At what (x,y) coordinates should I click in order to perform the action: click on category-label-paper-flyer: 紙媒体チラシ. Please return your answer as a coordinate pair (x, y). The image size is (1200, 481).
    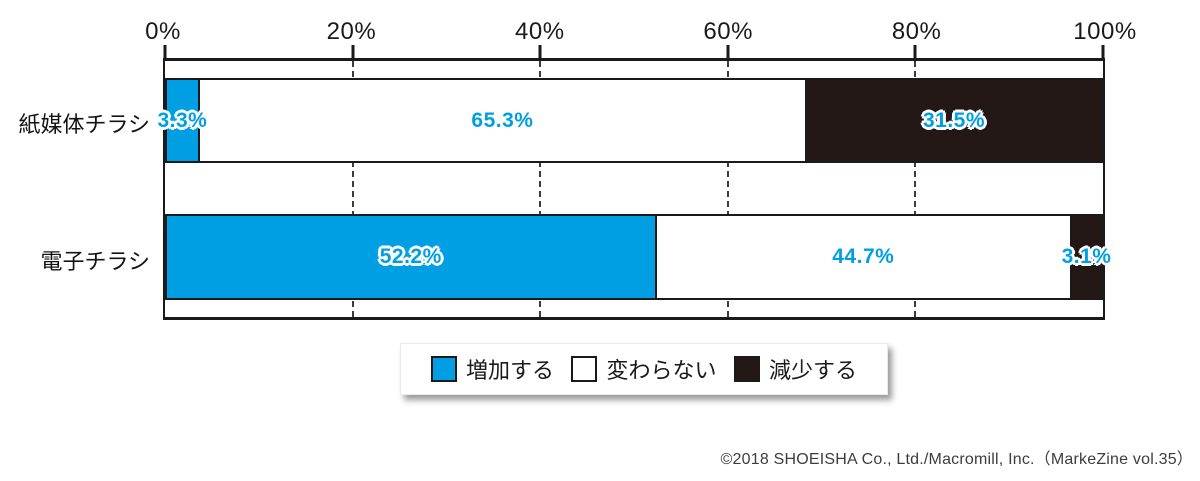
    Looking at the image, I should click on (84, 124).